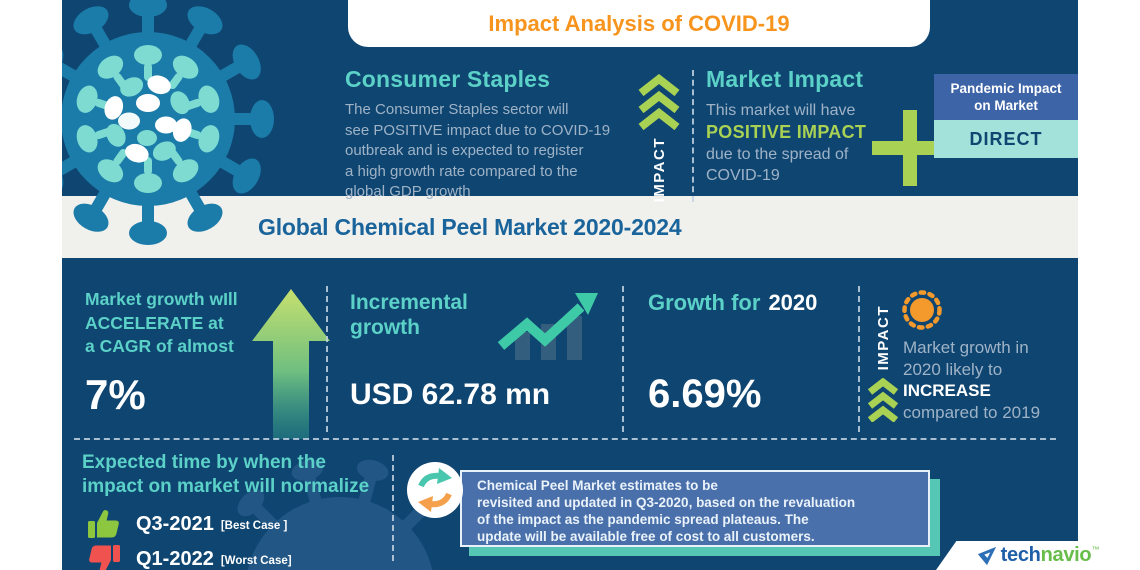 This screenshot has width=1140, height=570. Describe the element at coordinates (733, 302) in the screenshot. I see `growth-2020-heading: Growth for 2020` at that location.